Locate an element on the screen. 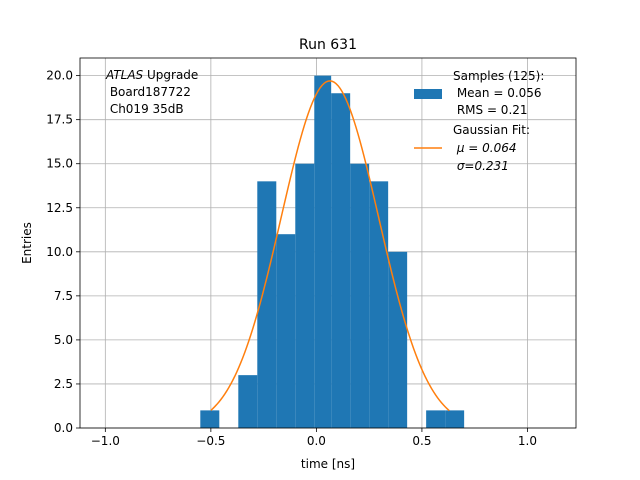 This screenshot has height=480, width=640. y-tick-label: 17.5 is located at coordinates (59, 120).